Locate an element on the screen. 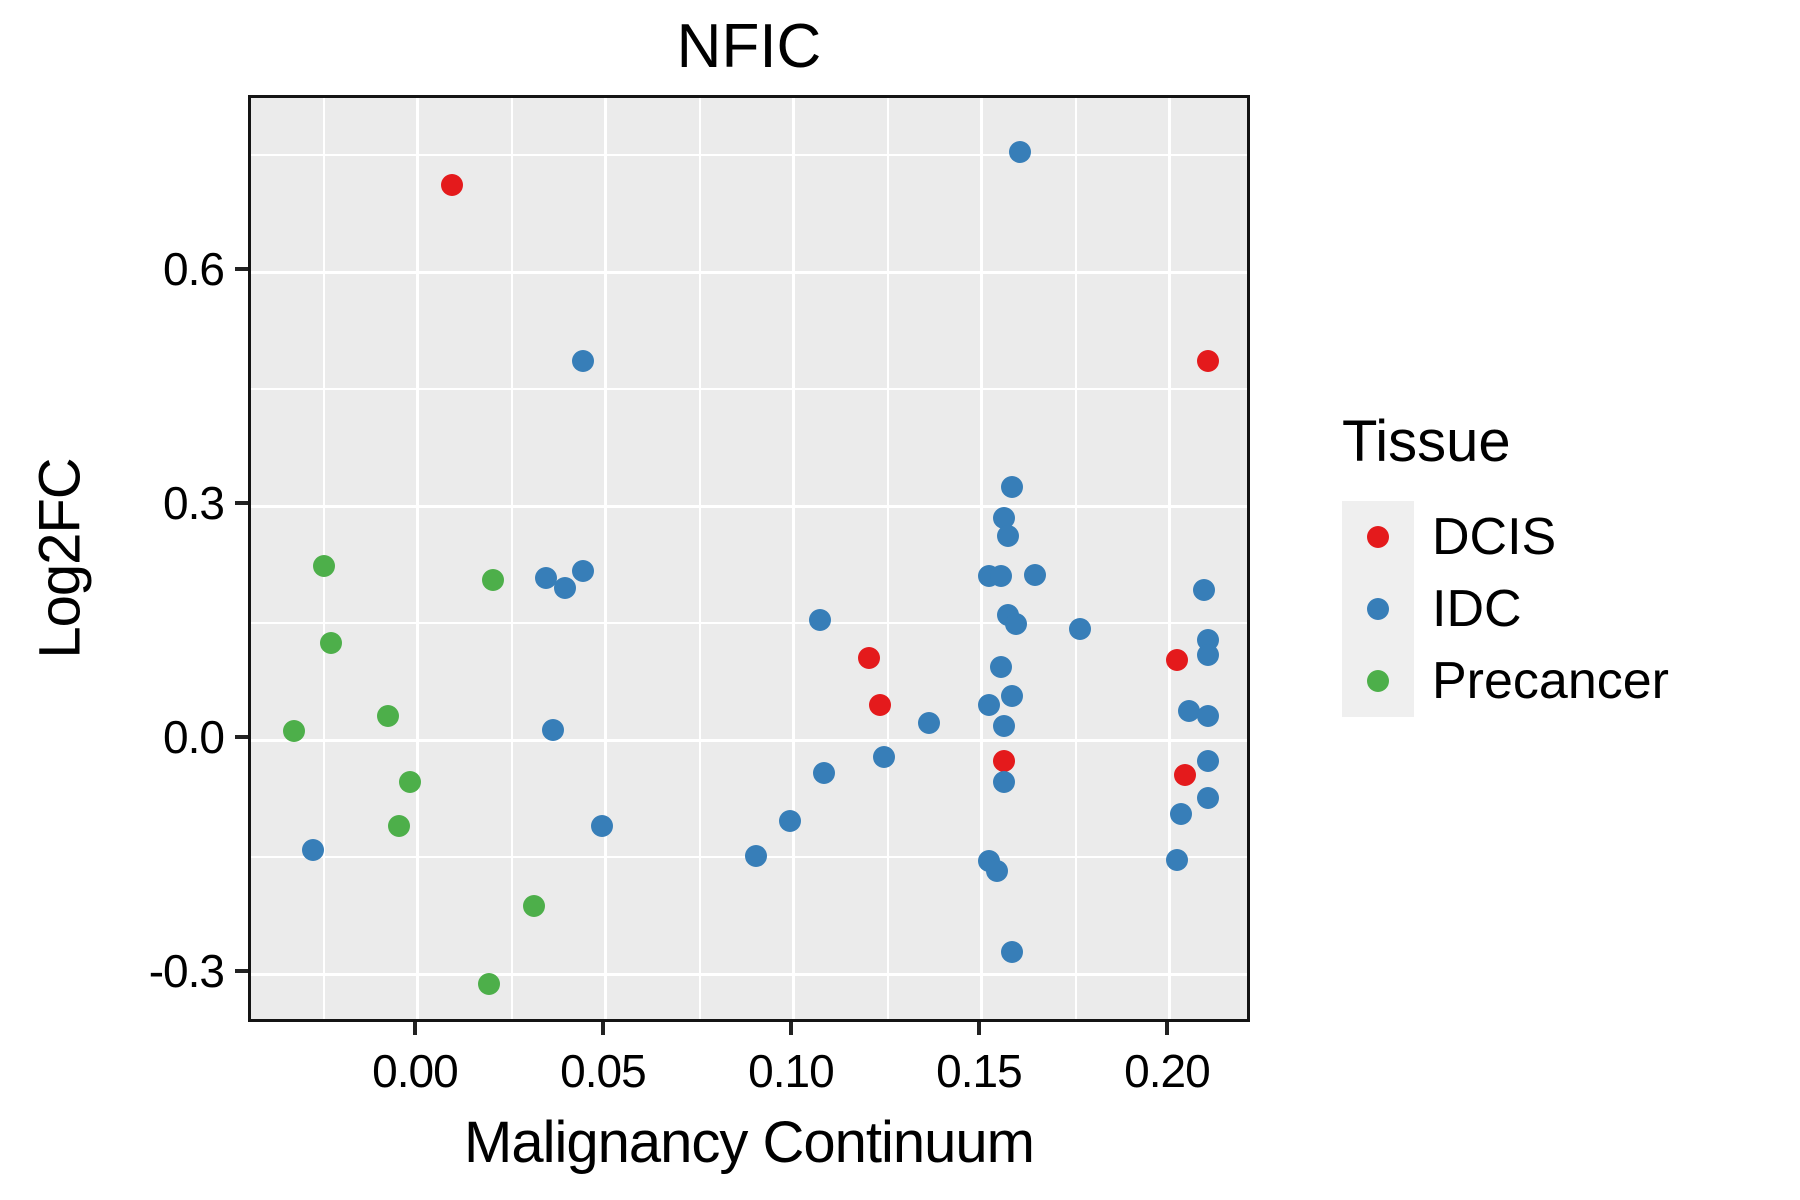 This screenshot has height=1200, width=1800. legend-item-label: IDC is located at coordinates (1477, 609).